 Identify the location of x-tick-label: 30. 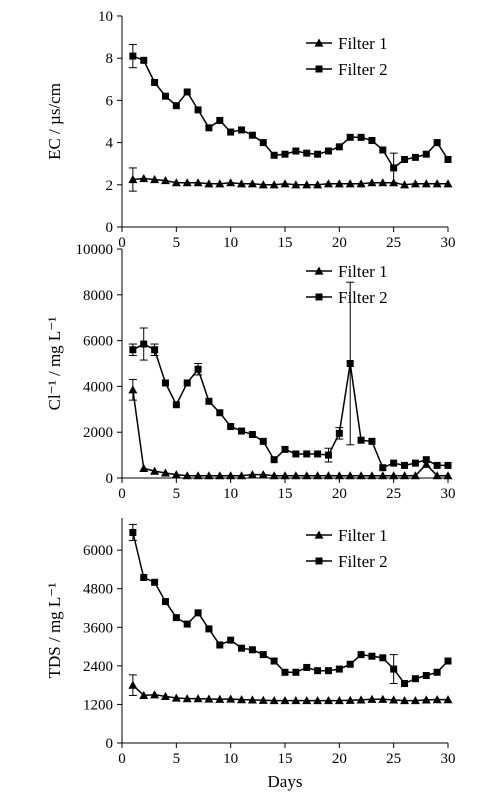
(448, 759).